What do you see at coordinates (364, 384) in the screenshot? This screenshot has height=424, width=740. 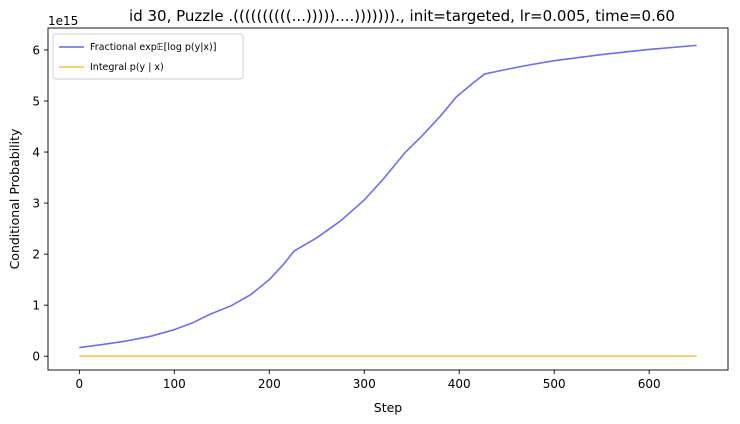 I see `x-tick-label: 300` at bounding box center [364, 384].